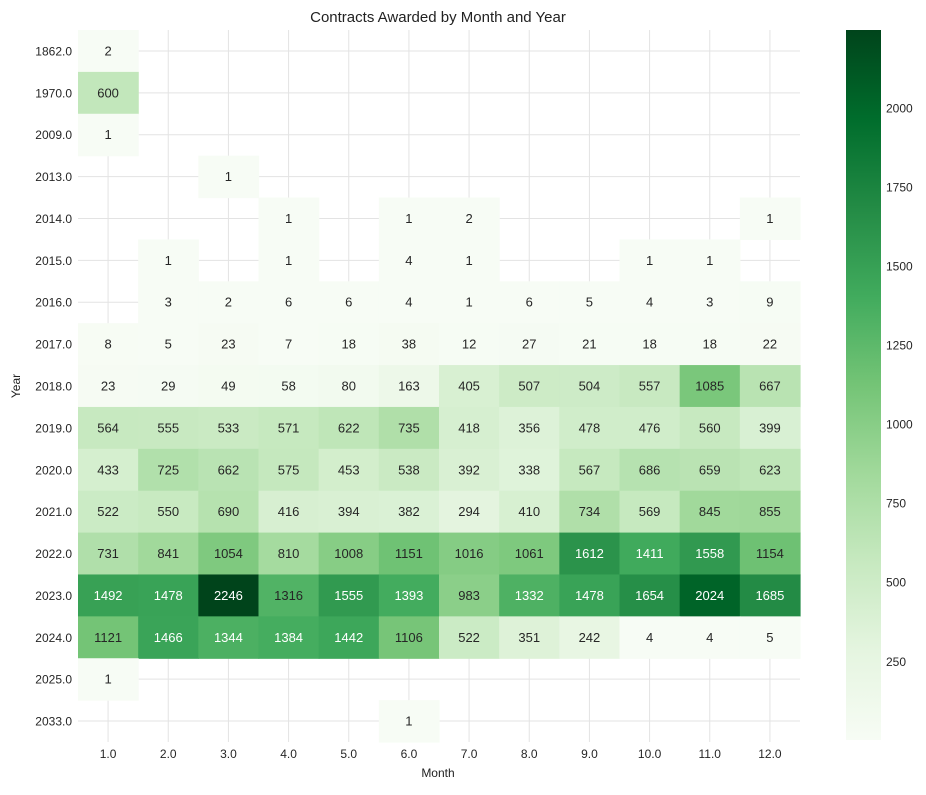  I want to click on cell-value-label: 855, so click(770, 511).